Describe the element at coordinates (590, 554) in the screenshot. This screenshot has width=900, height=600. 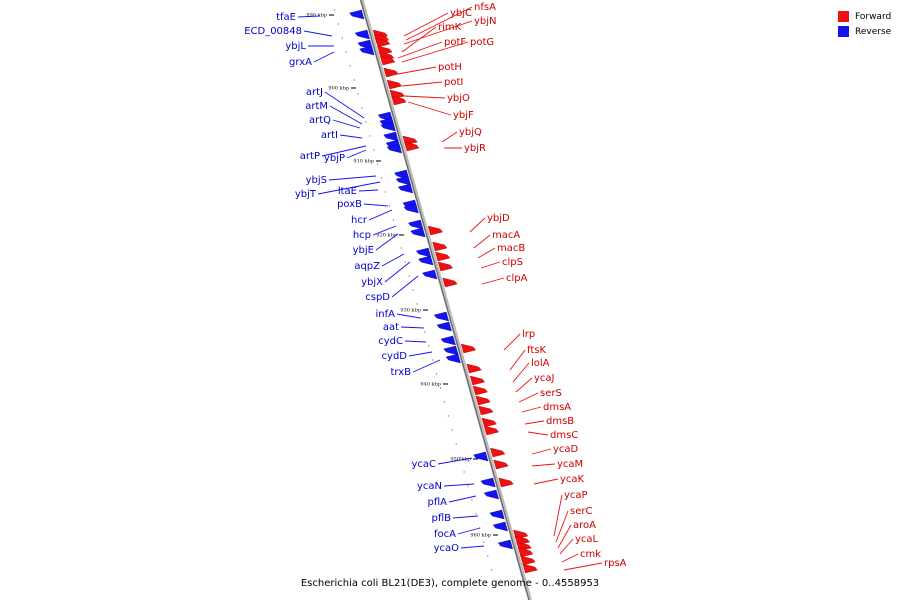
I see `forward-gene-label: cmk` at that location.